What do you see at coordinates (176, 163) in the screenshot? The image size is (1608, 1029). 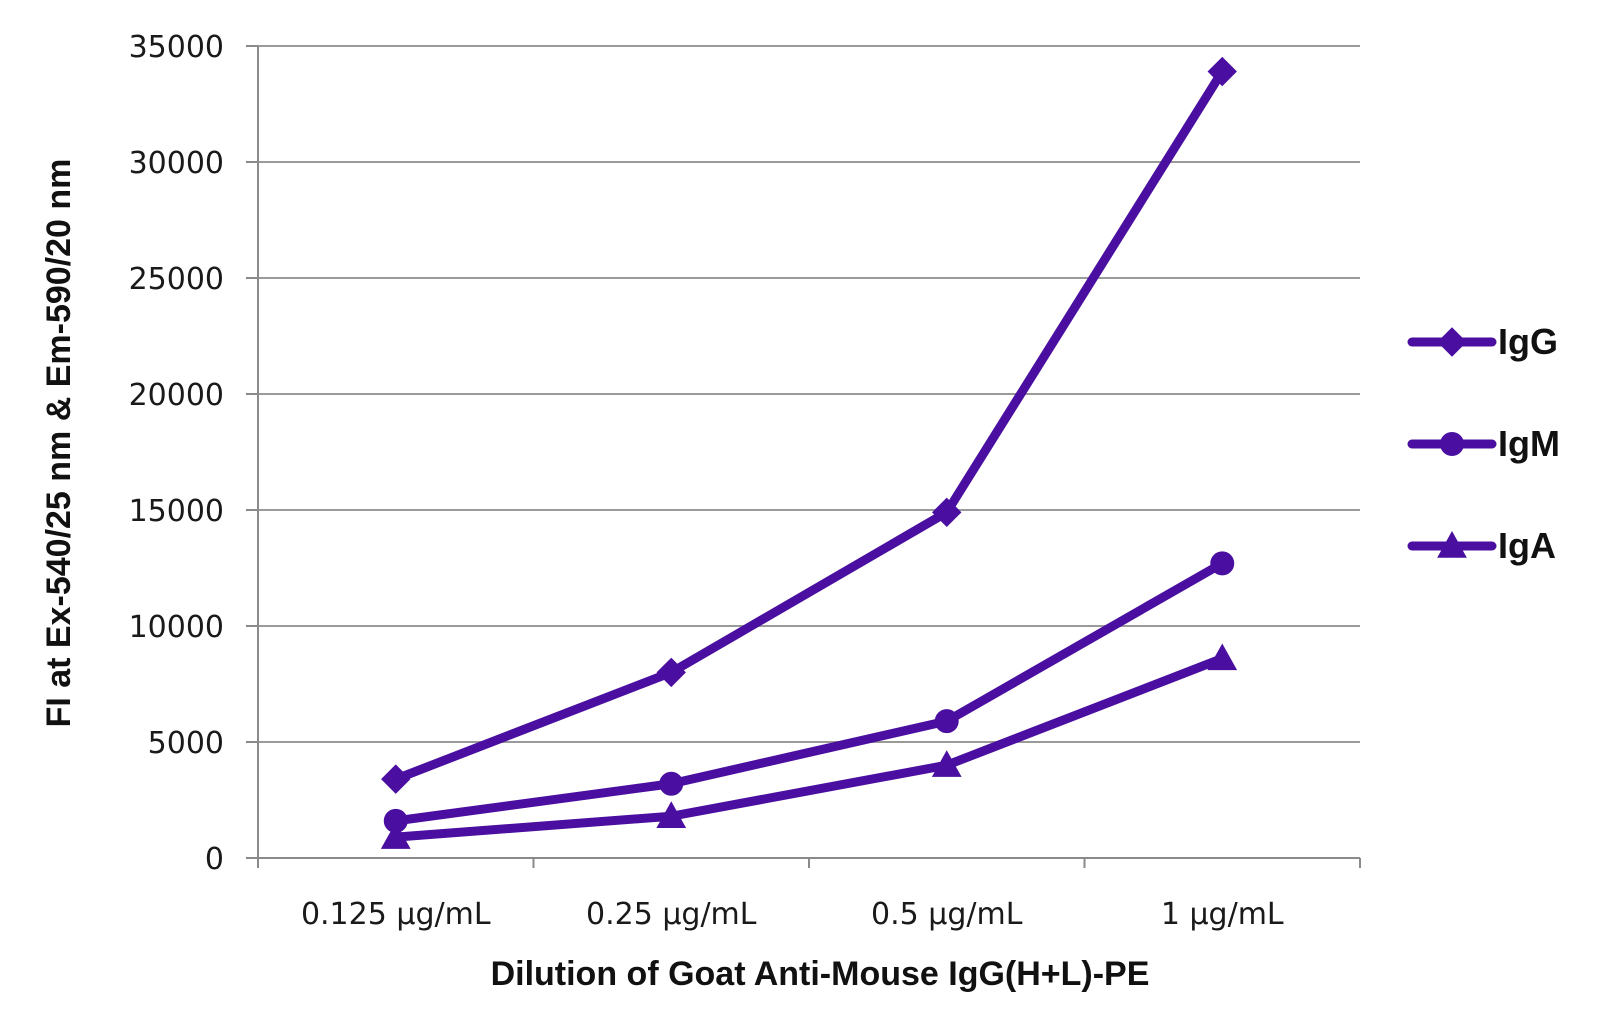 I see `y-tick-label: 30000` at bounding box center [176, 163].